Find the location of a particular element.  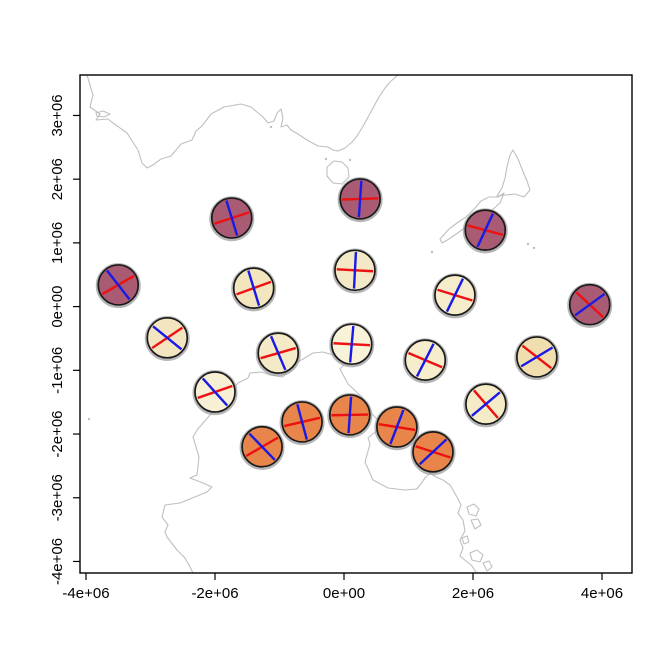

x-axis-tick-label: 4e+06 is located at coordinates (602, 593).